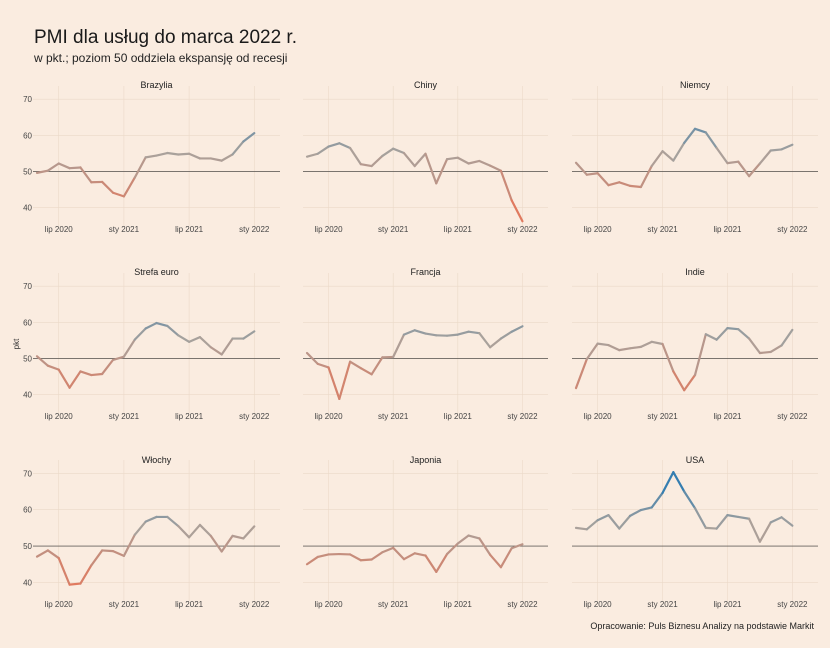  I want to click on panel-title: Francja, so click(425, 272).